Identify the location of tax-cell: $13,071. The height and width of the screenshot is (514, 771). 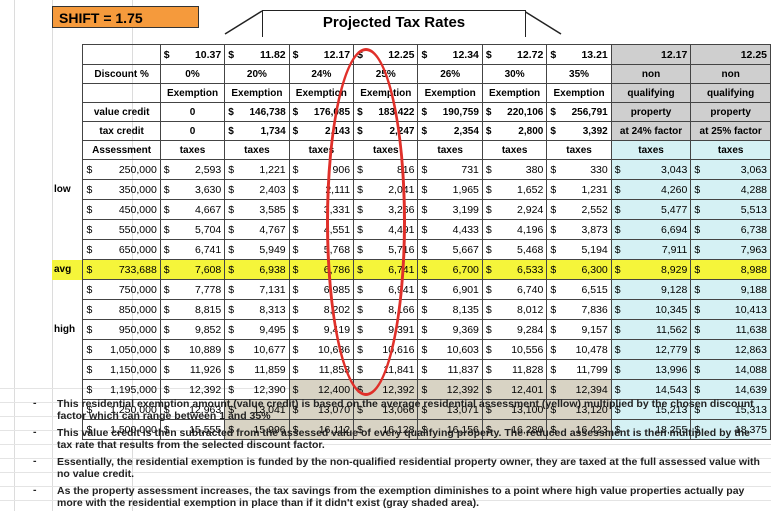
(450, 409).